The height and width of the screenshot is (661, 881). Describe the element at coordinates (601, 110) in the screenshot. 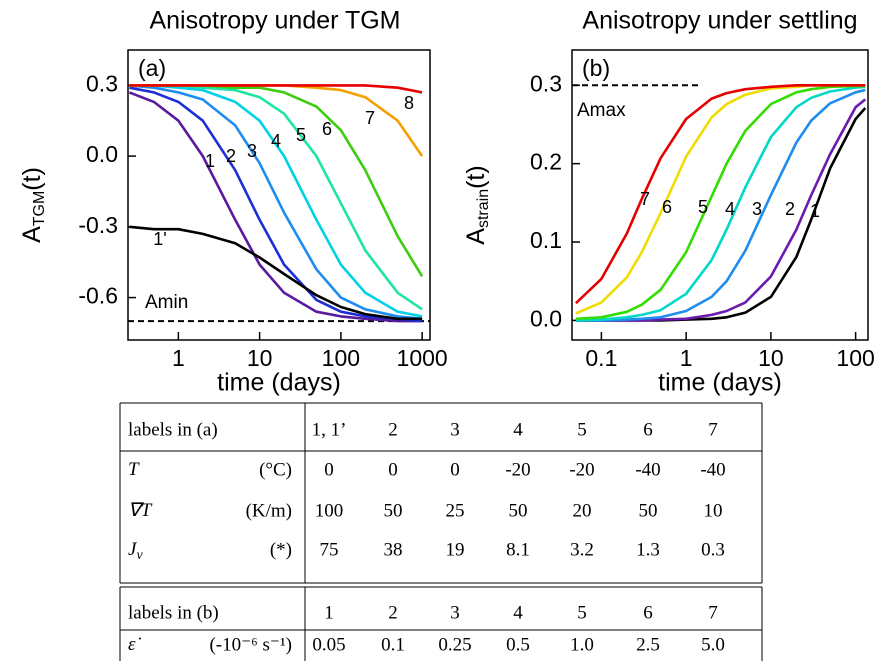

I see `reference-label: Amax` at that location.